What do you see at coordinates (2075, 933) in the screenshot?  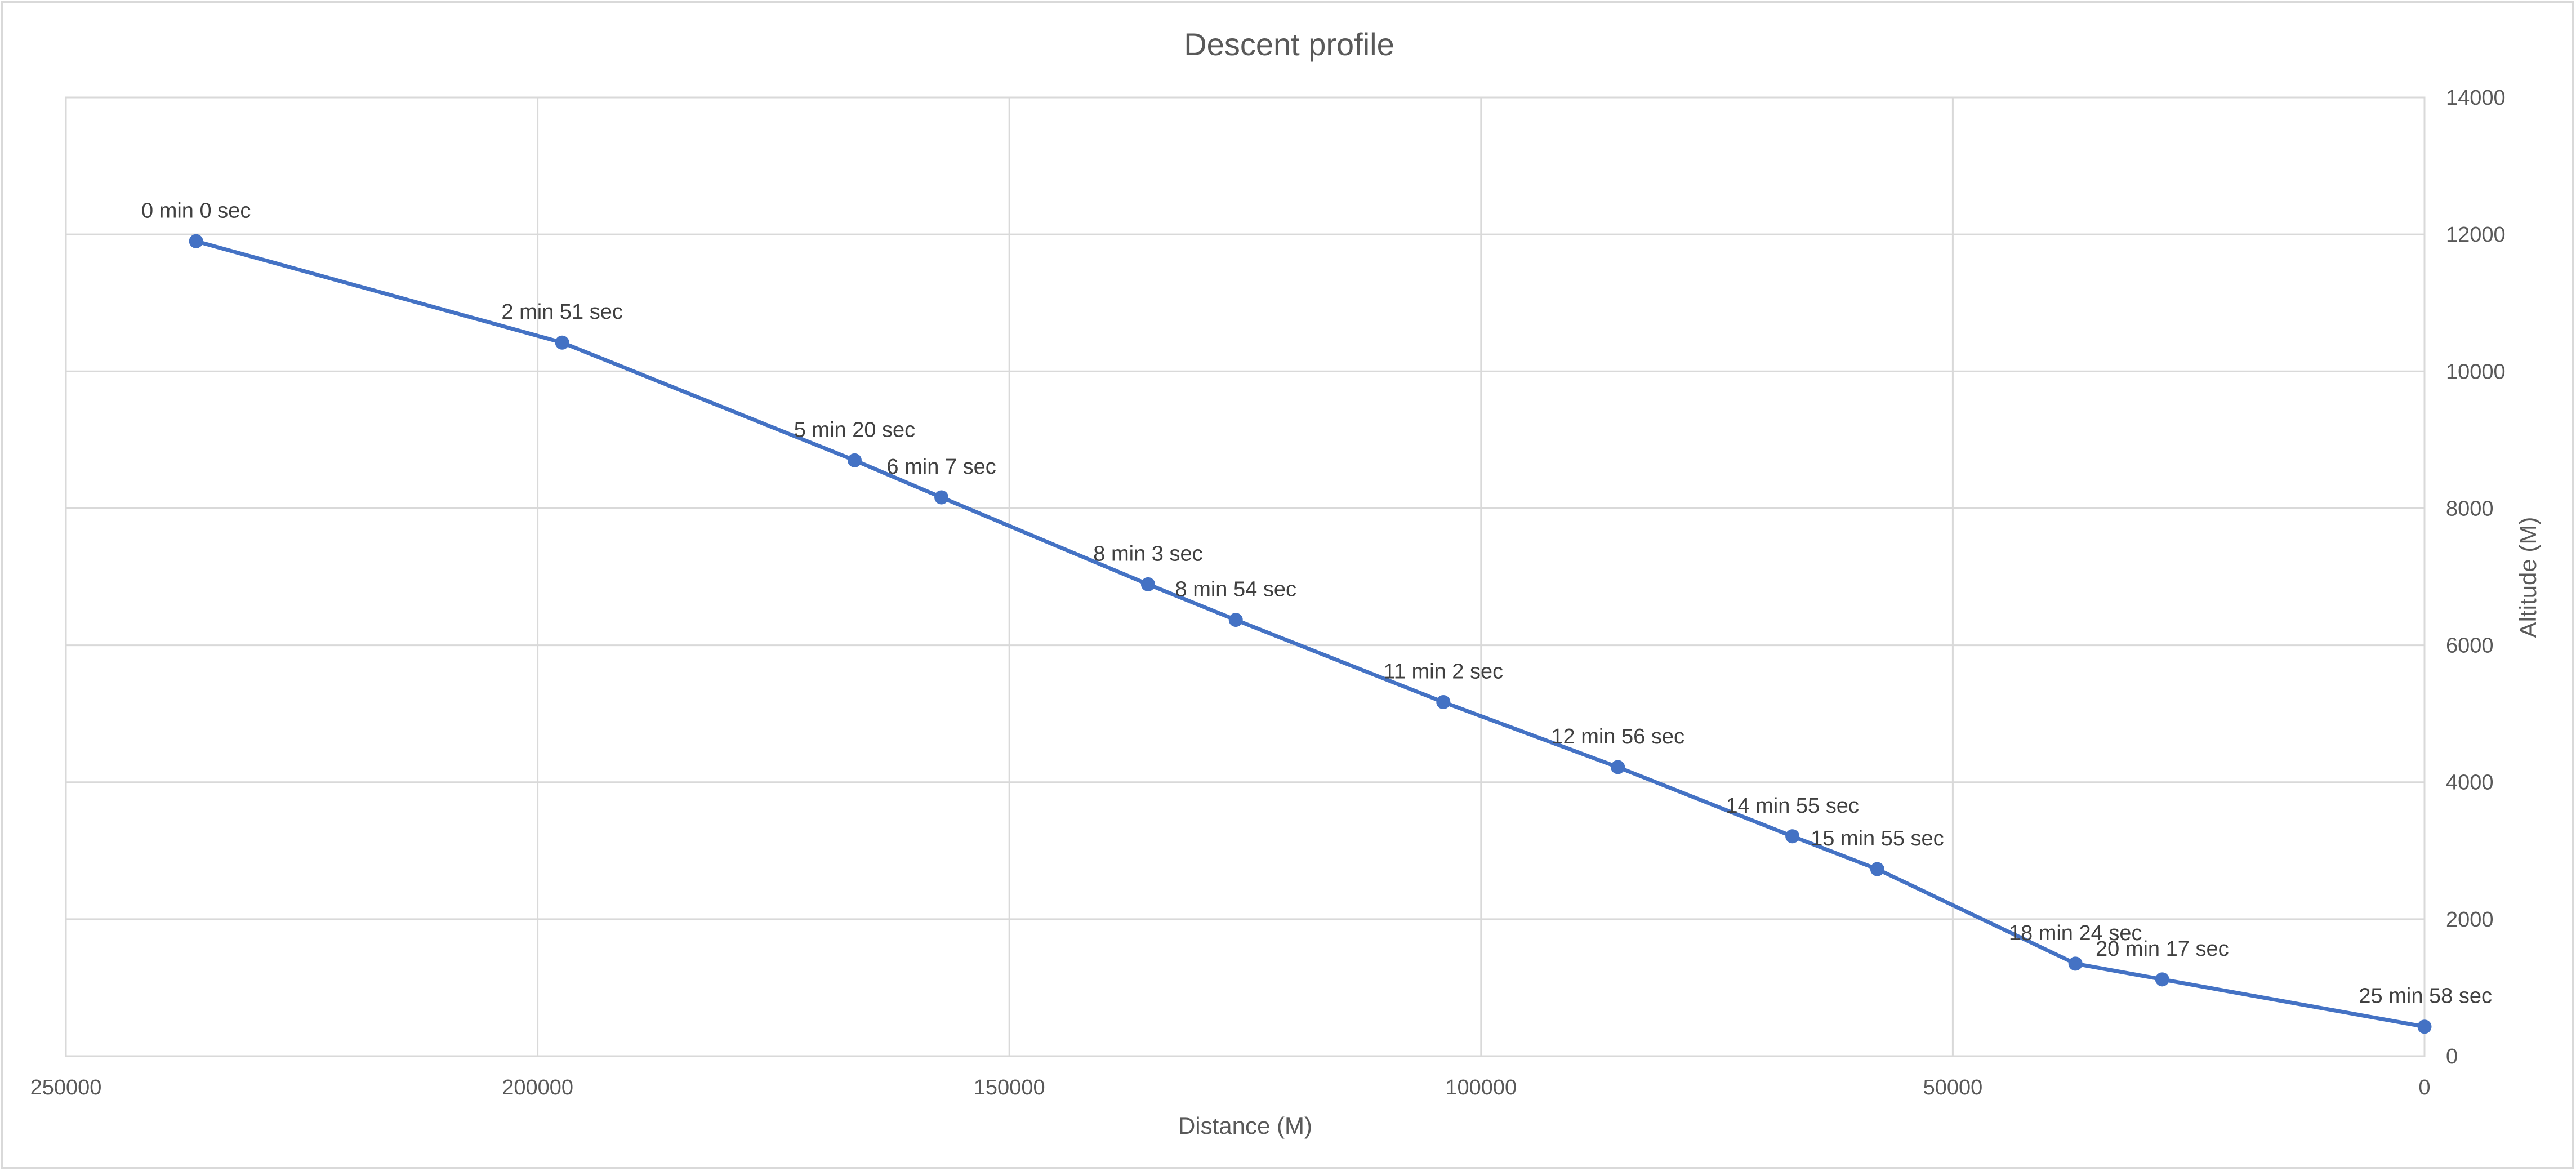 I see `data-label: 18 min 24 sec` at bounding box center [2075, 933].